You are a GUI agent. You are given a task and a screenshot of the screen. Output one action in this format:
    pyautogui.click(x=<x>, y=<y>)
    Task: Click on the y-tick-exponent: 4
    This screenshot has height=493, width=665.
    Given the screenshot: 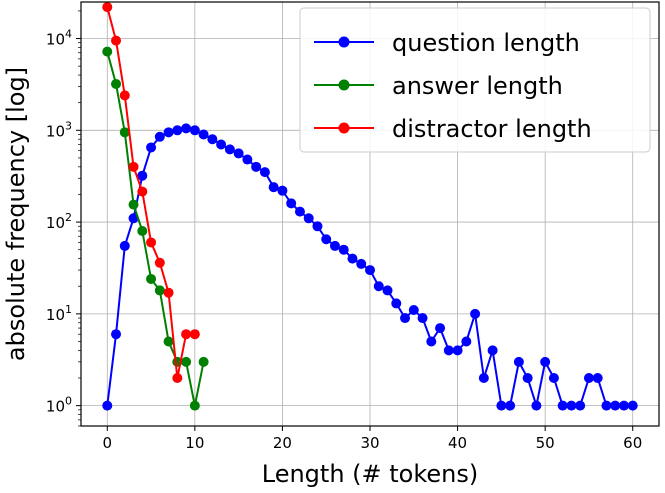 What is the action you would take?
    pyautogui.click(x=68, y=34)
    